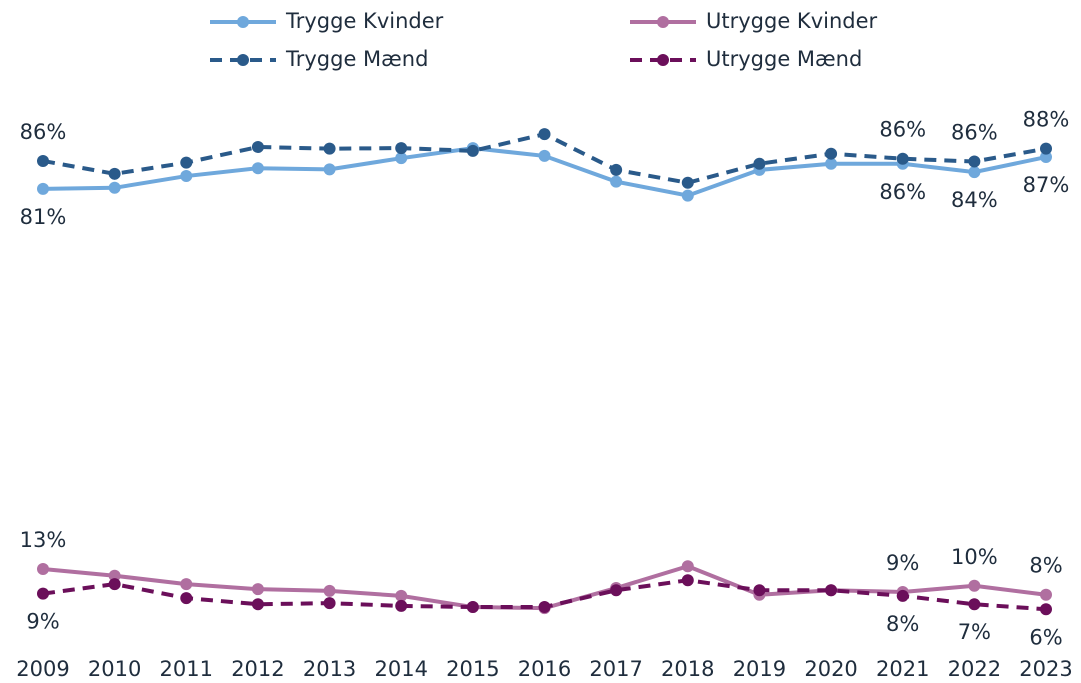  What do you see at coordinates (615, 669) in the screenshot?
I see `x-tick-label: 2017` at bounding box center [615, 669].